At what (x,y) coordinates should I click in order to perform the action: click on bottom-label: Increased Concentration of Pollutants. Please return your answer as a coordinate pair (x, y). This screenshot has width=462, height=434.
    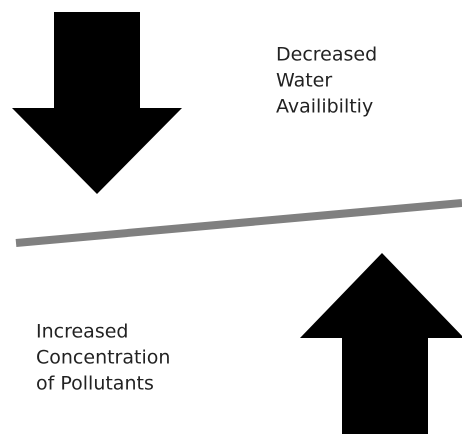
    Looking at the image, I should click on (103, 358).